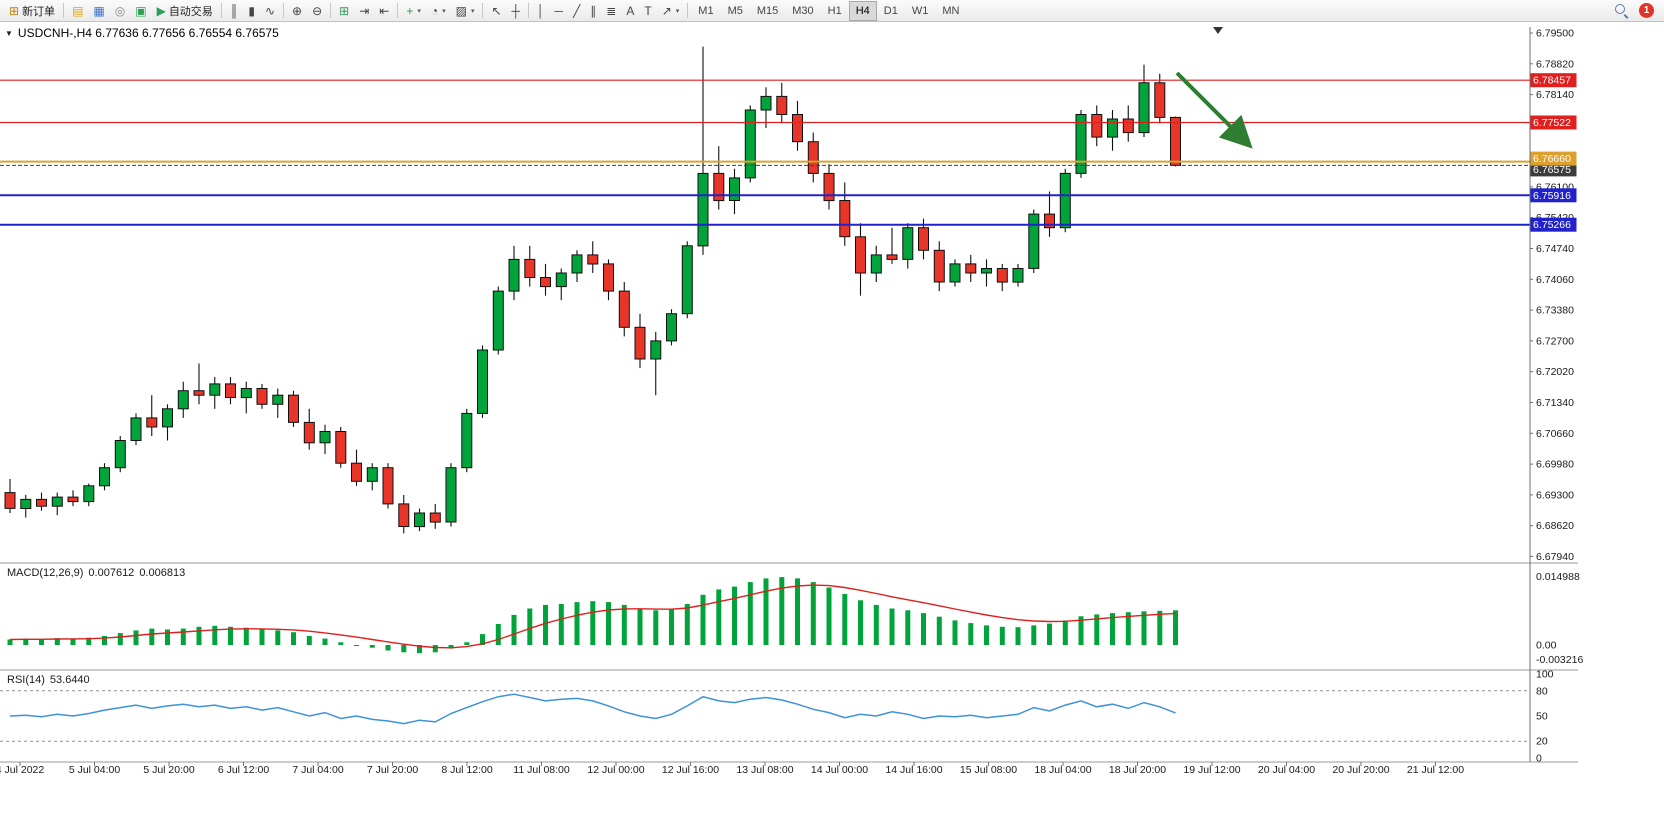 Image resolution: width=1664 pixels, height=833 pixels. Describe the element at coordinates (559, 11) in the screenshot. I see `horizontal-line-button: ─` at that location.